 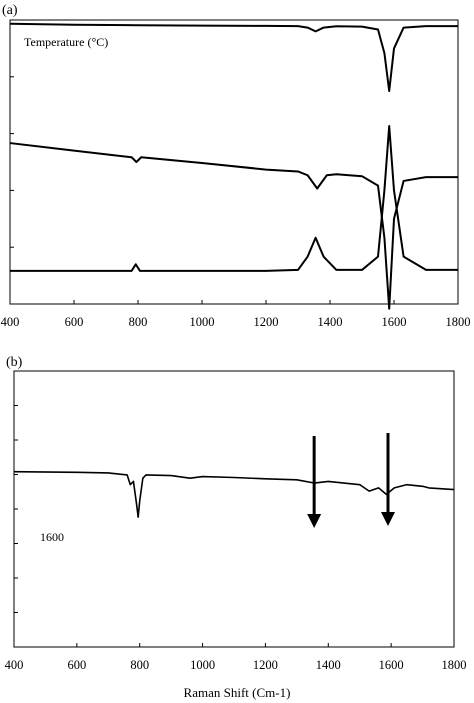 What do you see at coordinates (236, 657) in the screenshot?
I see `panel-b-x-ticks: 400 600 800 1000 1200 1400 1600 1800` at bounding box center [236, 657].